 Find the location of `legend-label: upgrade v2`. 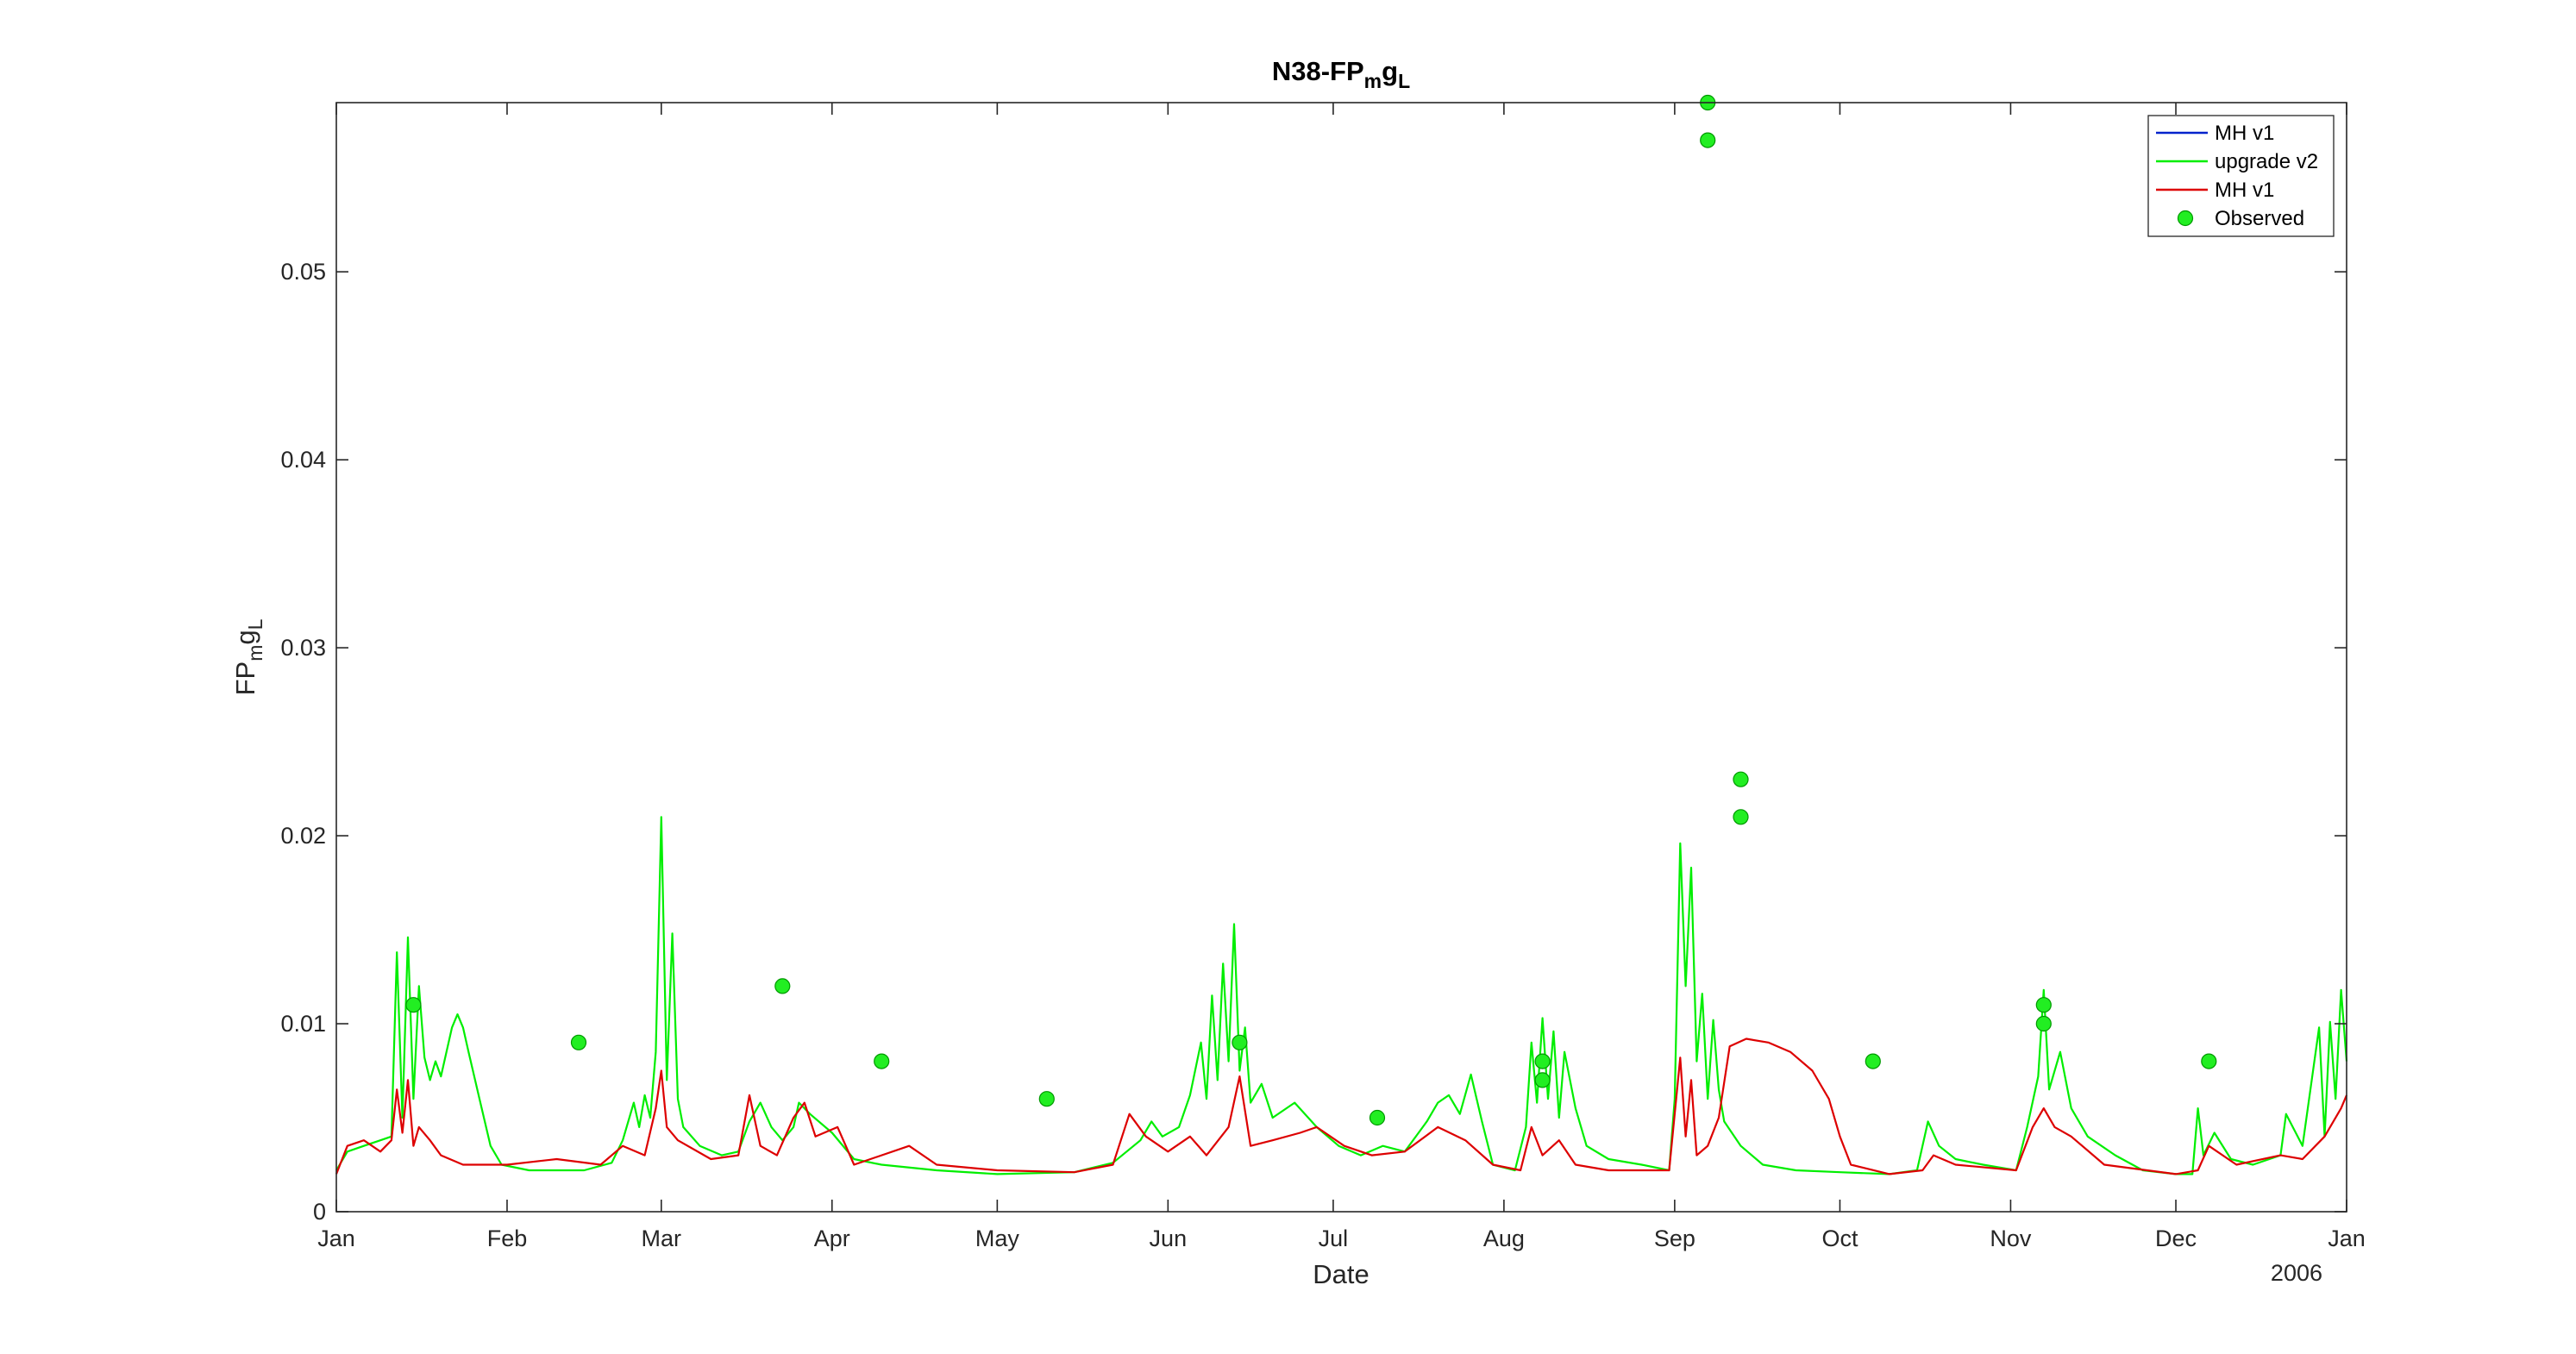

legend-label: upgrade v2 is located at coordinates (2266, 161).